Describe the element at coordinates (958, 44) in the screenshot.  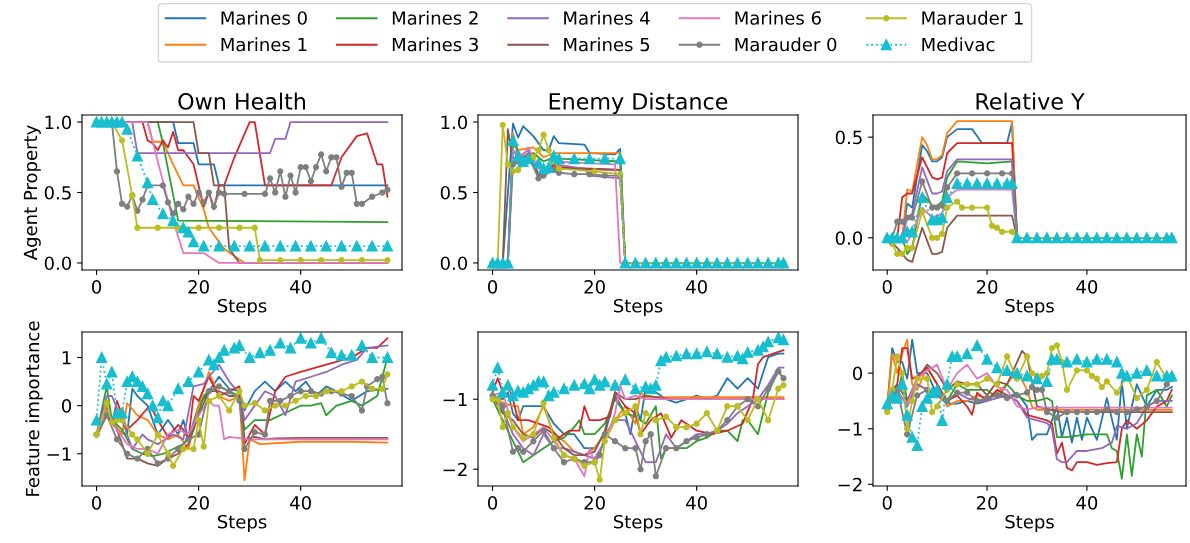
I see `legend-label: Medivac` at that location.